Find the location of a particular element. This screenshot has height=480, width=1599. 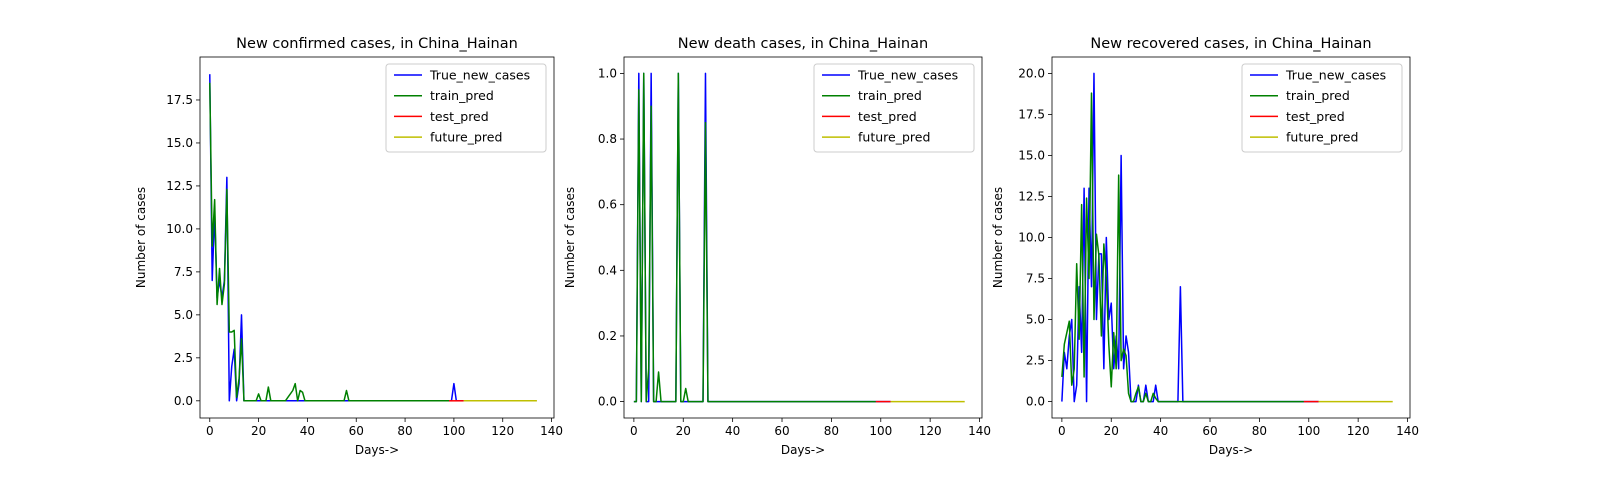

y-tick-label: 0.4 is located at coordinates (607, 270).